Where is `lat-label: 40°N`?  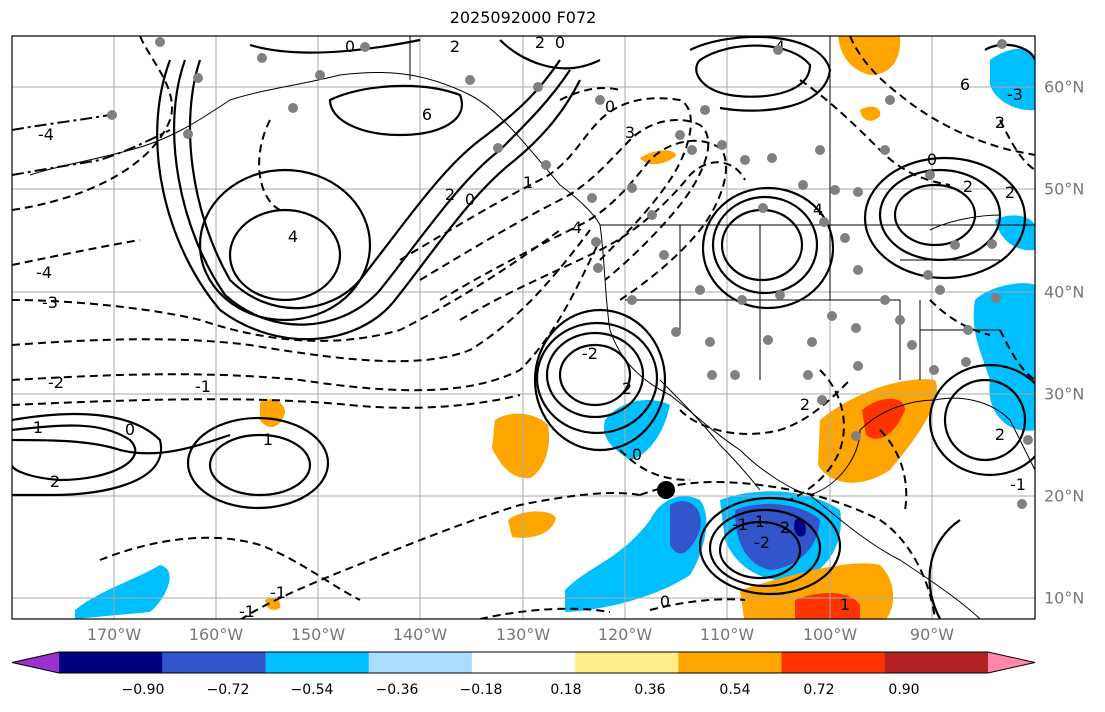
lat-label: 40°N is located at coordinates (1064, 292).